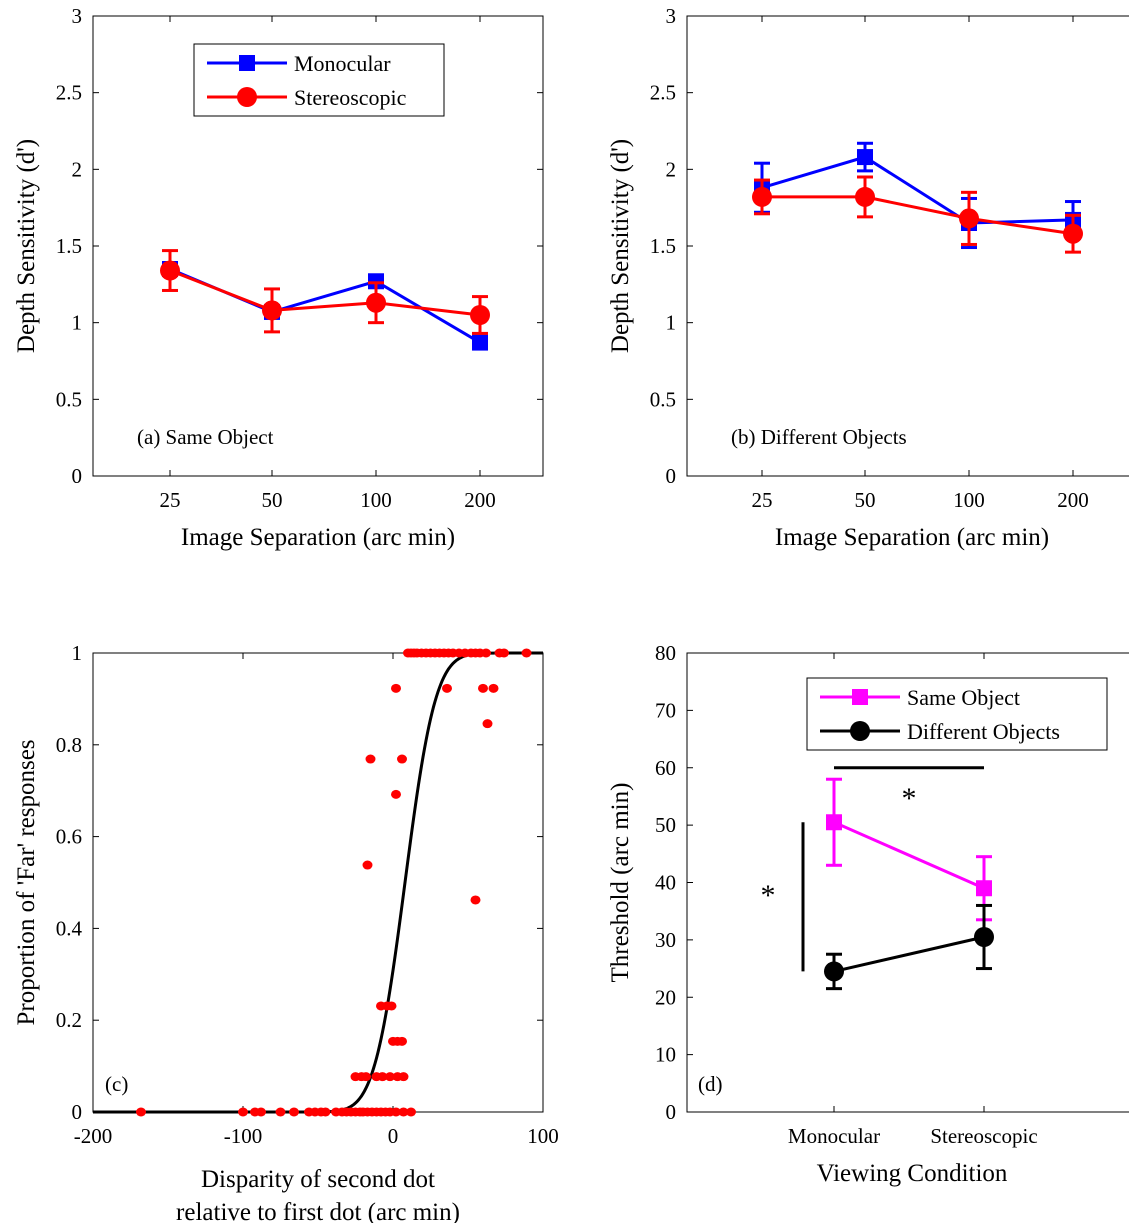  What do you see at coordinates (69, 745) in the screenshot?
I see `y-tick-label: 0.8` at bounding box center [69, 745].